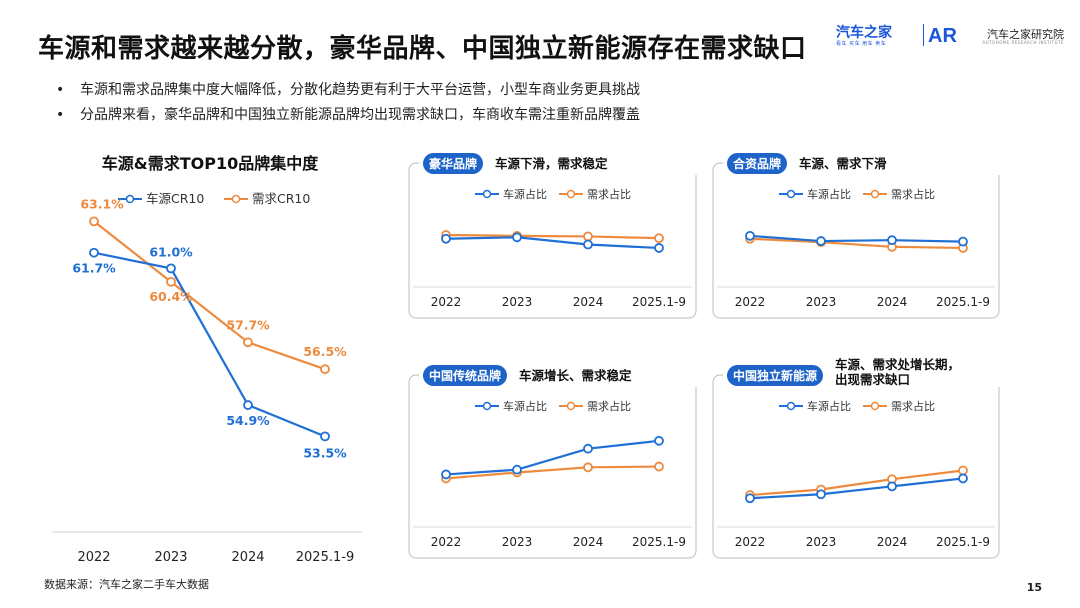  What do you see at coordinates (210, 163) in the screenshot?
I see `chart-title: 车源&需求TOP10品牌集中度` at bounding box center [210, 163].